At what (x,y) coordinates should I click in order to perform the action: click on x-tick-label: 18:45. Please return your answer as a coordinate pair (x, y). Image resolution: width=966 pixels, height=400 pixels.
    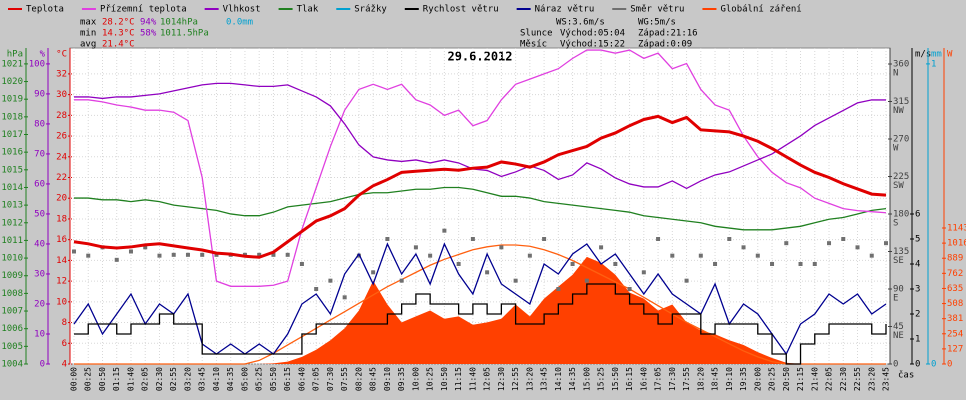
    Looking at the image, I should click on (715, 379).